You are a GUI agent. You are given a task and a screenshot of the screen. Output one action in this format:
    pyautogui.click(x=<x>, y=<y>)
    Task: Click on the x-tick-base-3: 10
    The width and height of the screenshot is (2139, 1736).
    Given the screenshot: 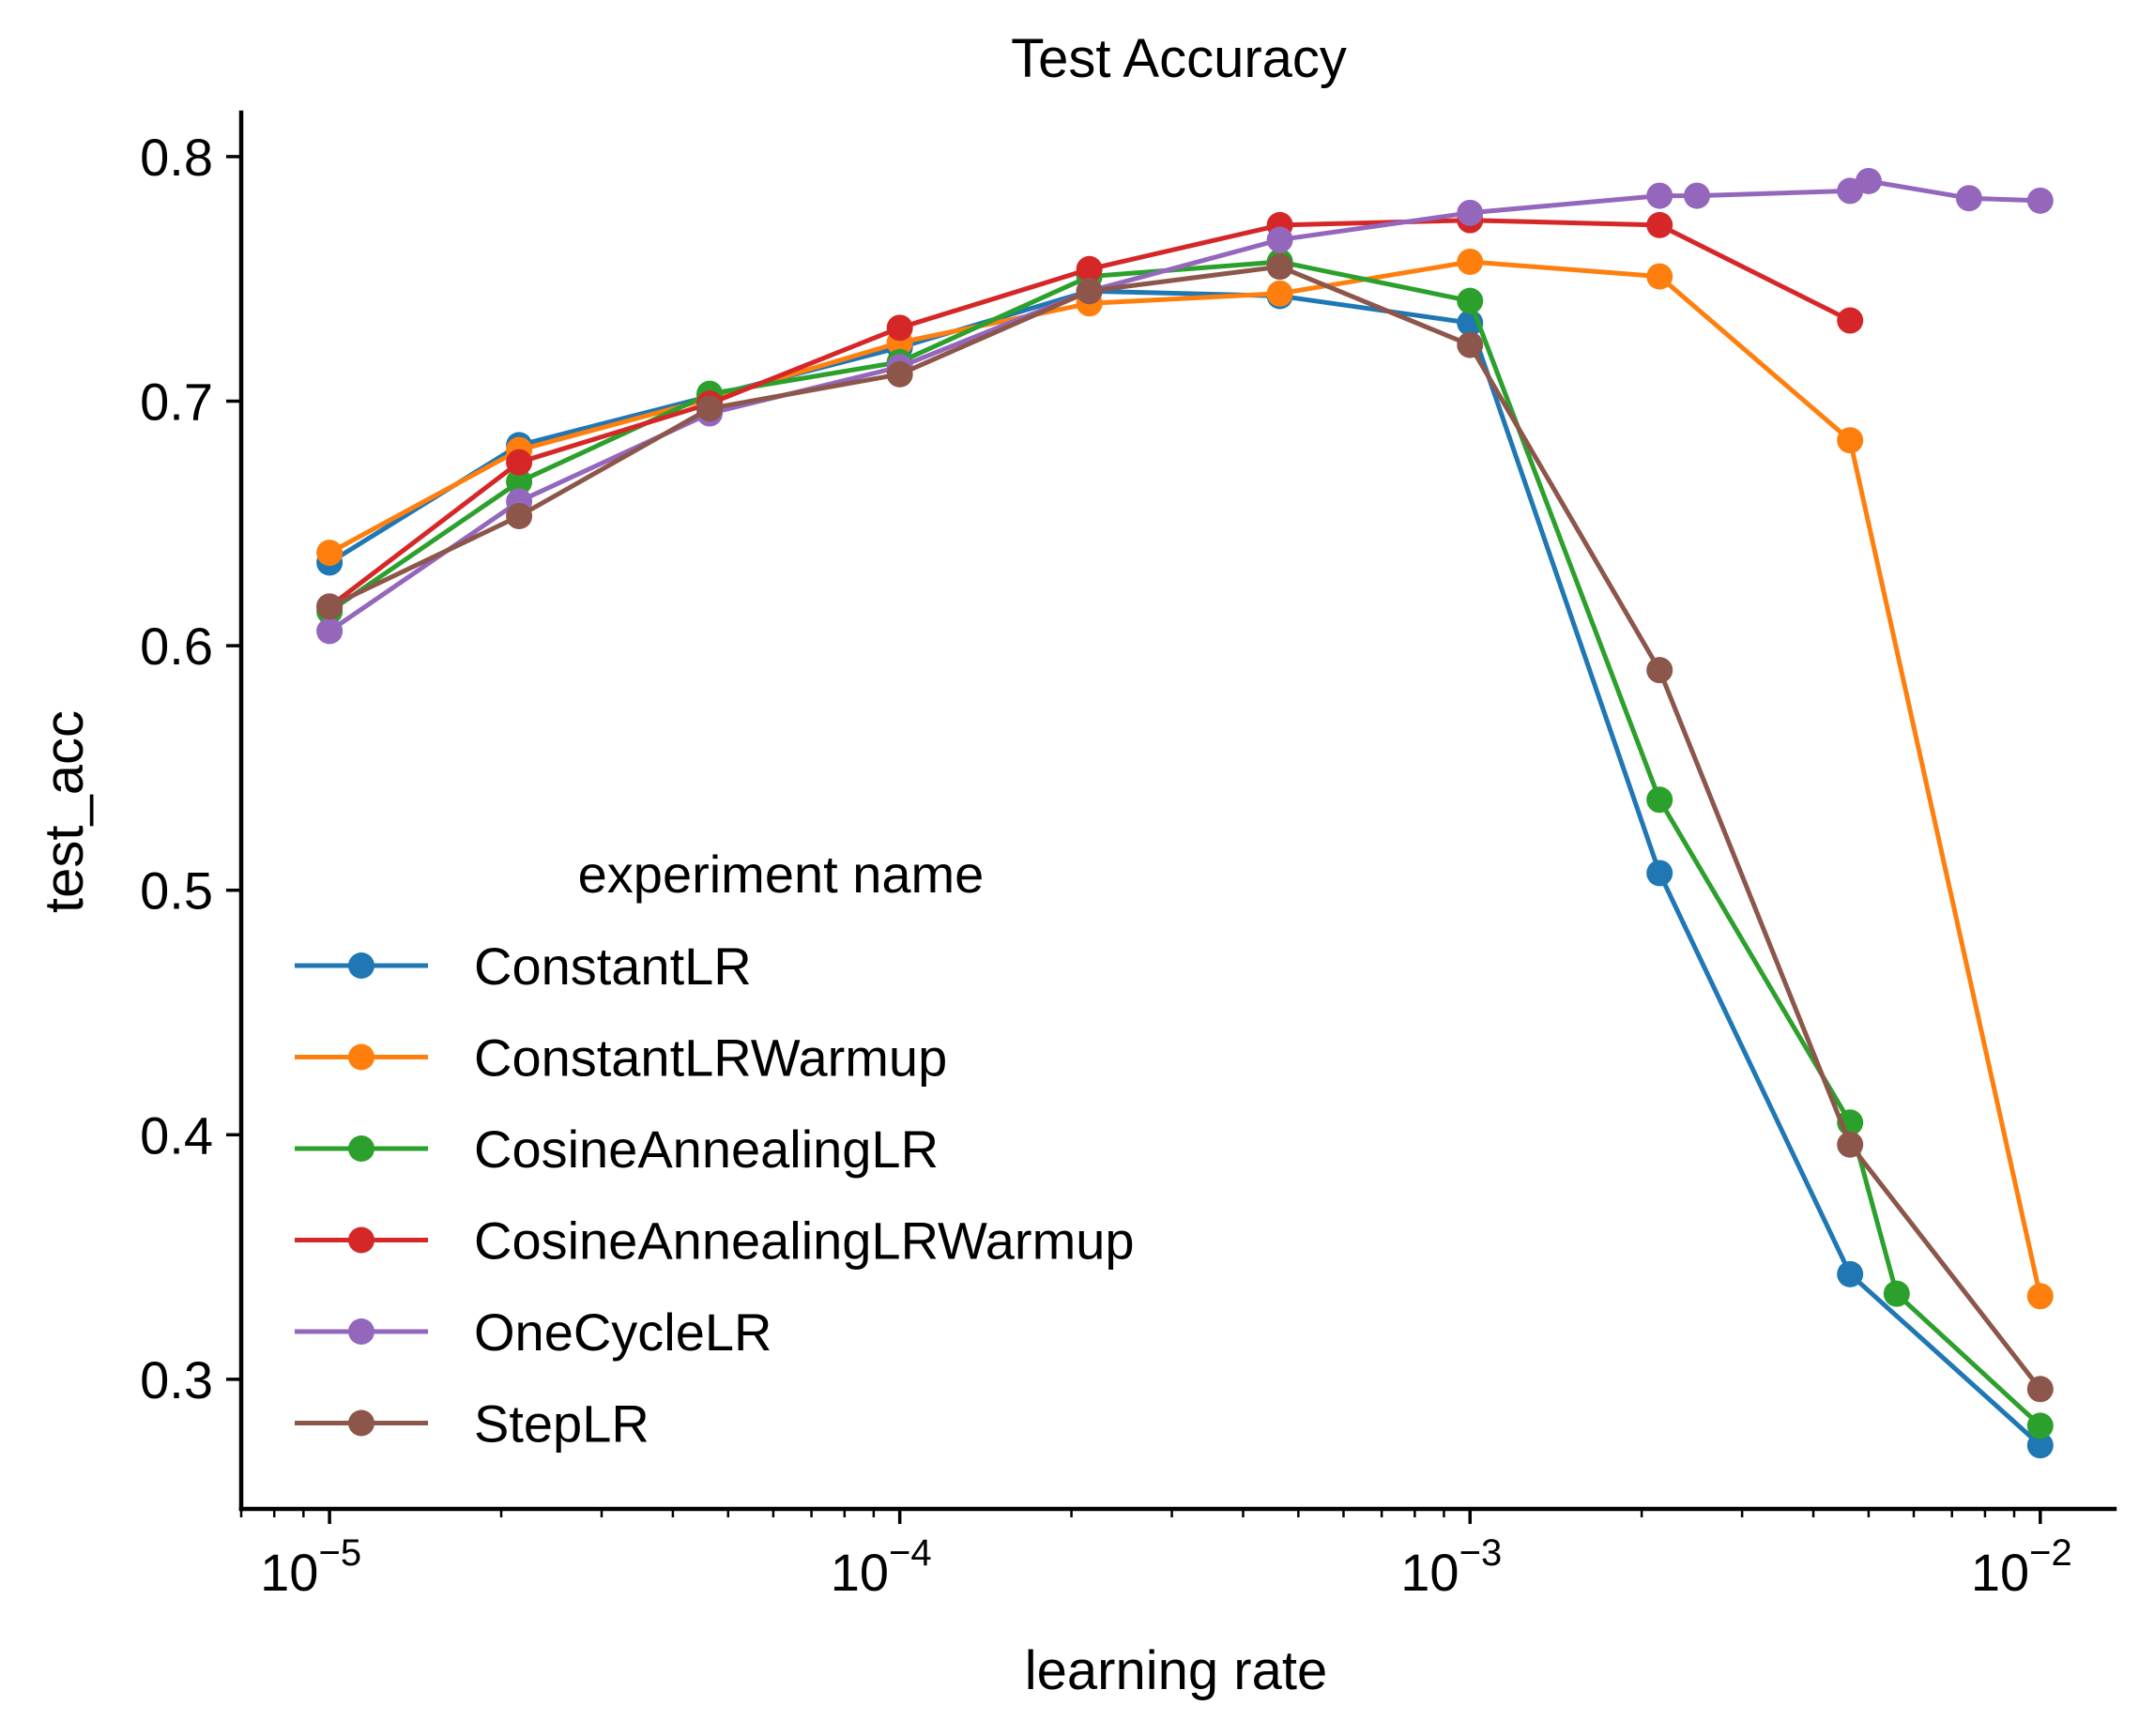 What is the action you would take?
    pyautogui.click(x=2000, y=1572)
    